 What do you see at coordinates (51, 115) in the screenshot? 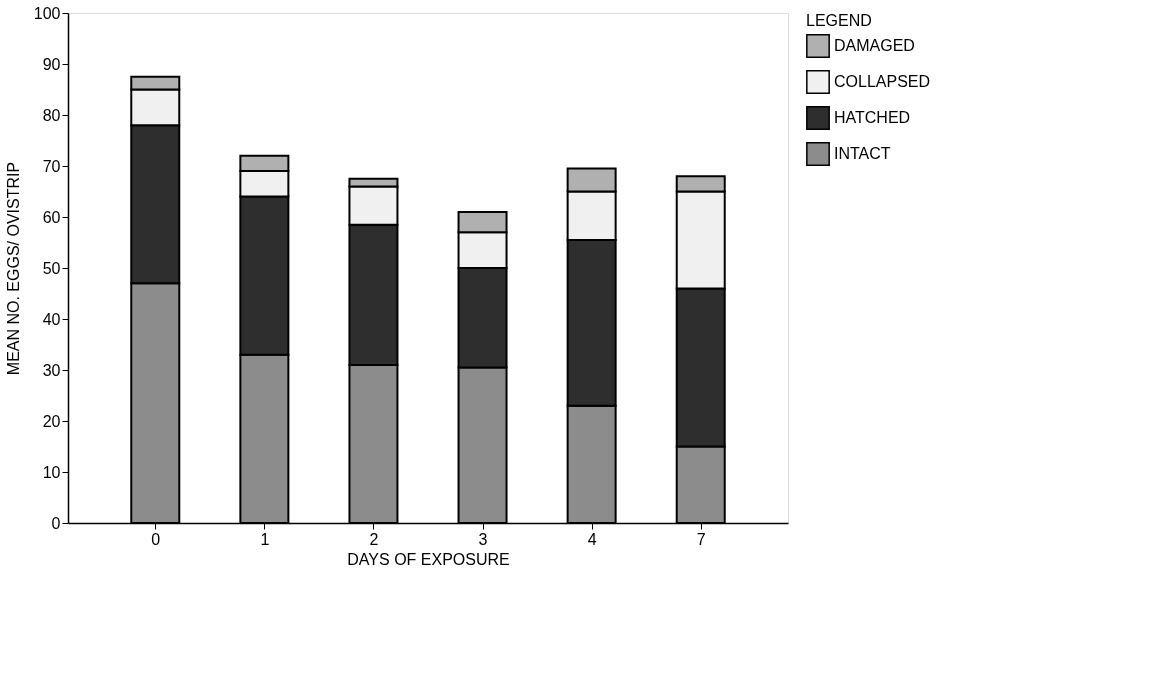
I see `y-tick-label: 80` at bounding box center [51, 115].